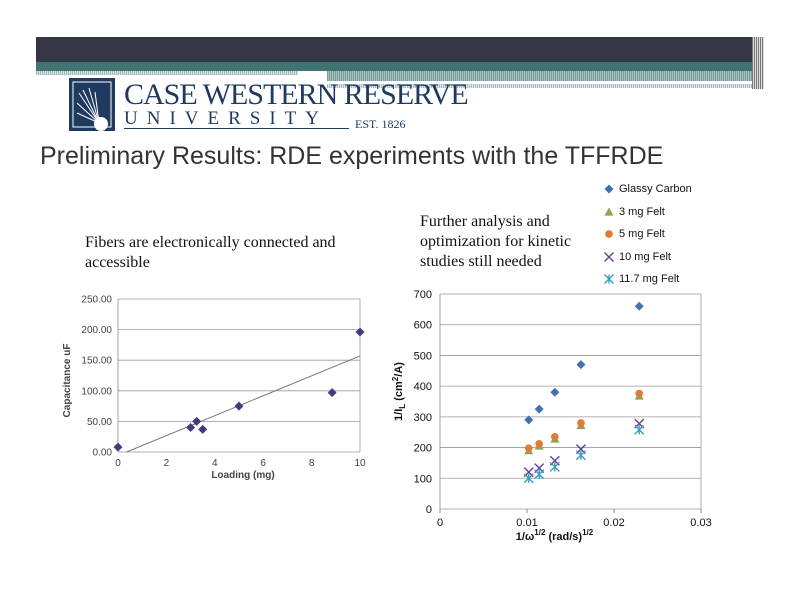 The width and height of the screenshot is (792, 612). Describe the element at coordinates (360, 463) in the screenshot. I see `x-tick-label: 10` at that location.